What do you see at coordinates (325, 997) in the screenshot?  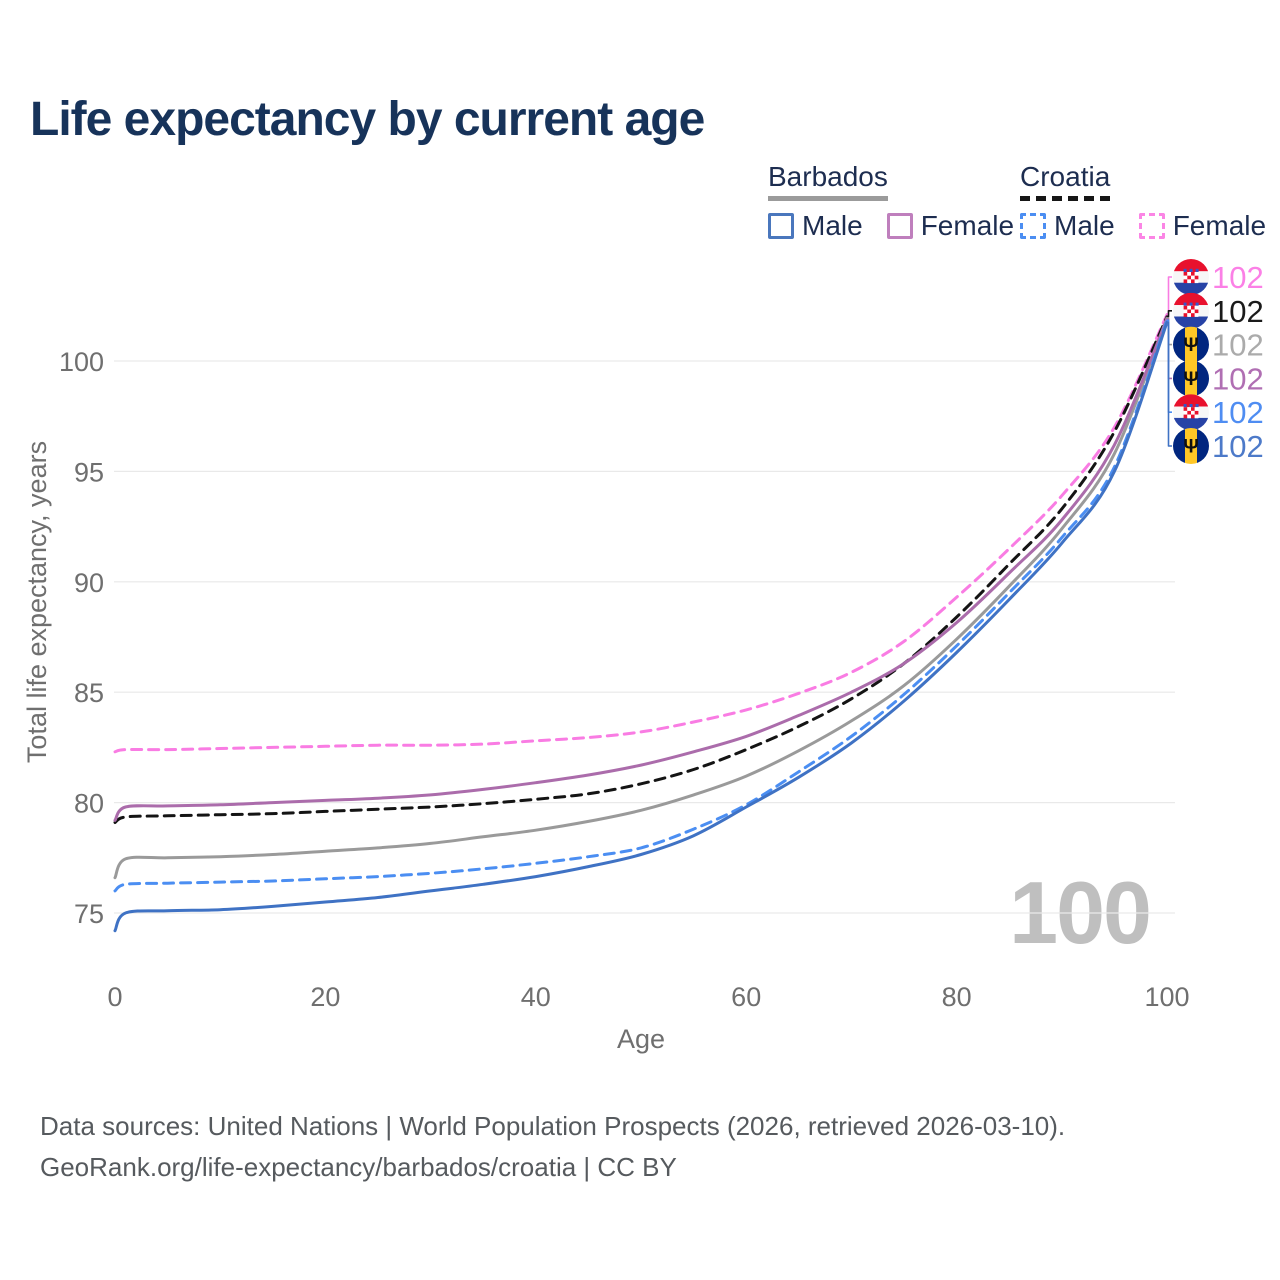 I see `x-tick-label: 20` at bounding box center [325, 997].